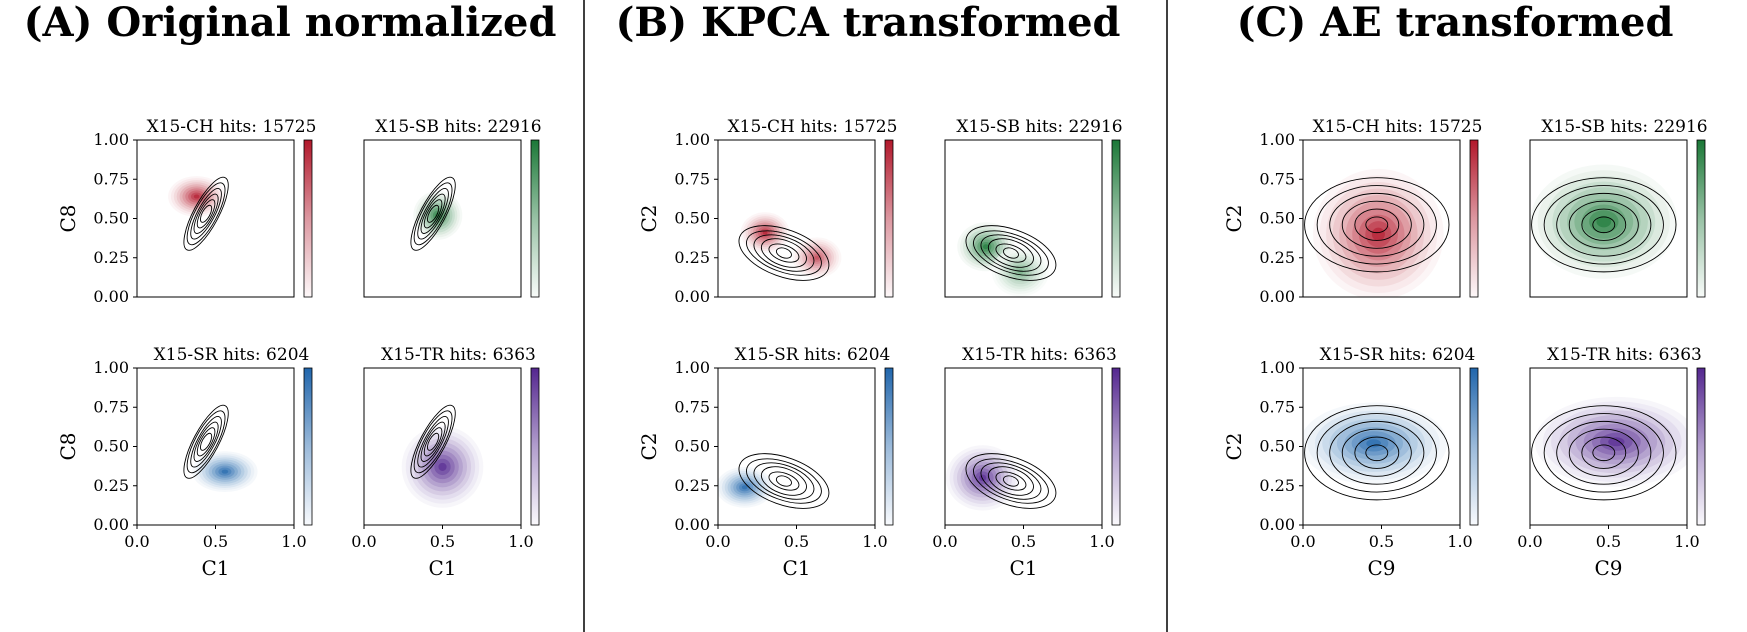 Image resolution: width=1747 pixels, height=632 pixels. I want to click on subplot-title: X15-TR hits: 6363, so click(1039, 355).